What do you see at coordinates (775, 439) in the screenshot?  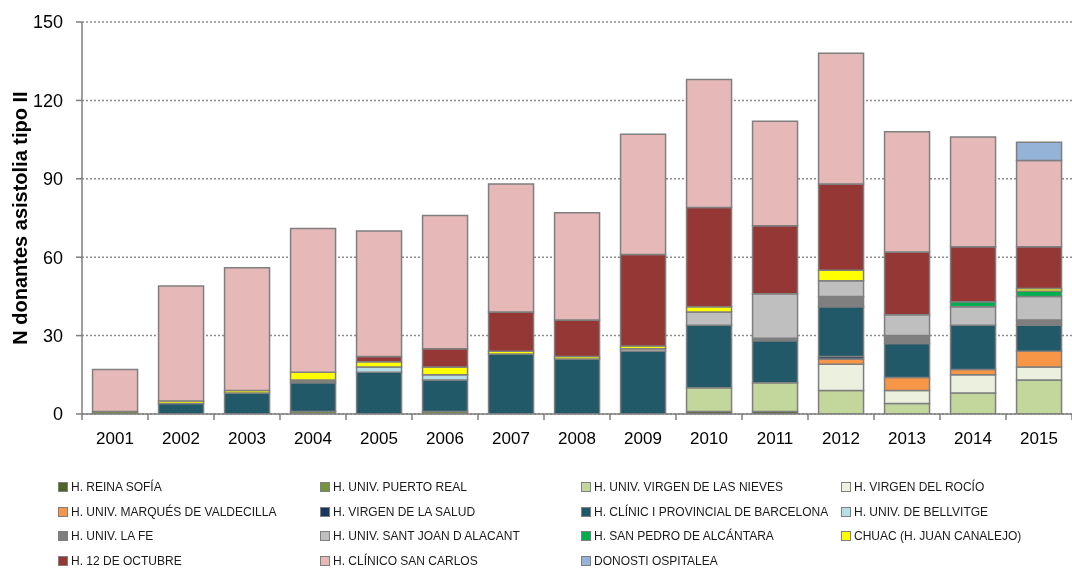 I see `x-tick-label: 2011` at bounding box center [775, 439].